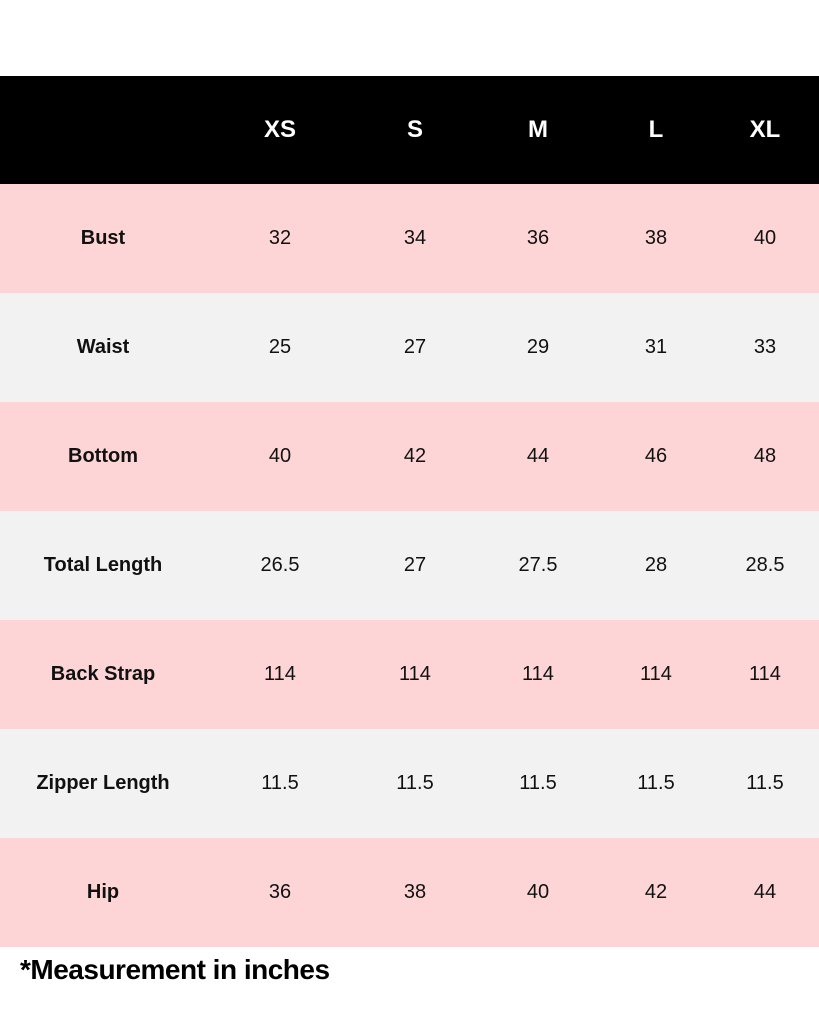 This screenshot has width=819, height=1024. What do you see at coordinates (415, 238) in the screenshot?
I see `measurement-cell: 34` at bounding box center [415, 238].